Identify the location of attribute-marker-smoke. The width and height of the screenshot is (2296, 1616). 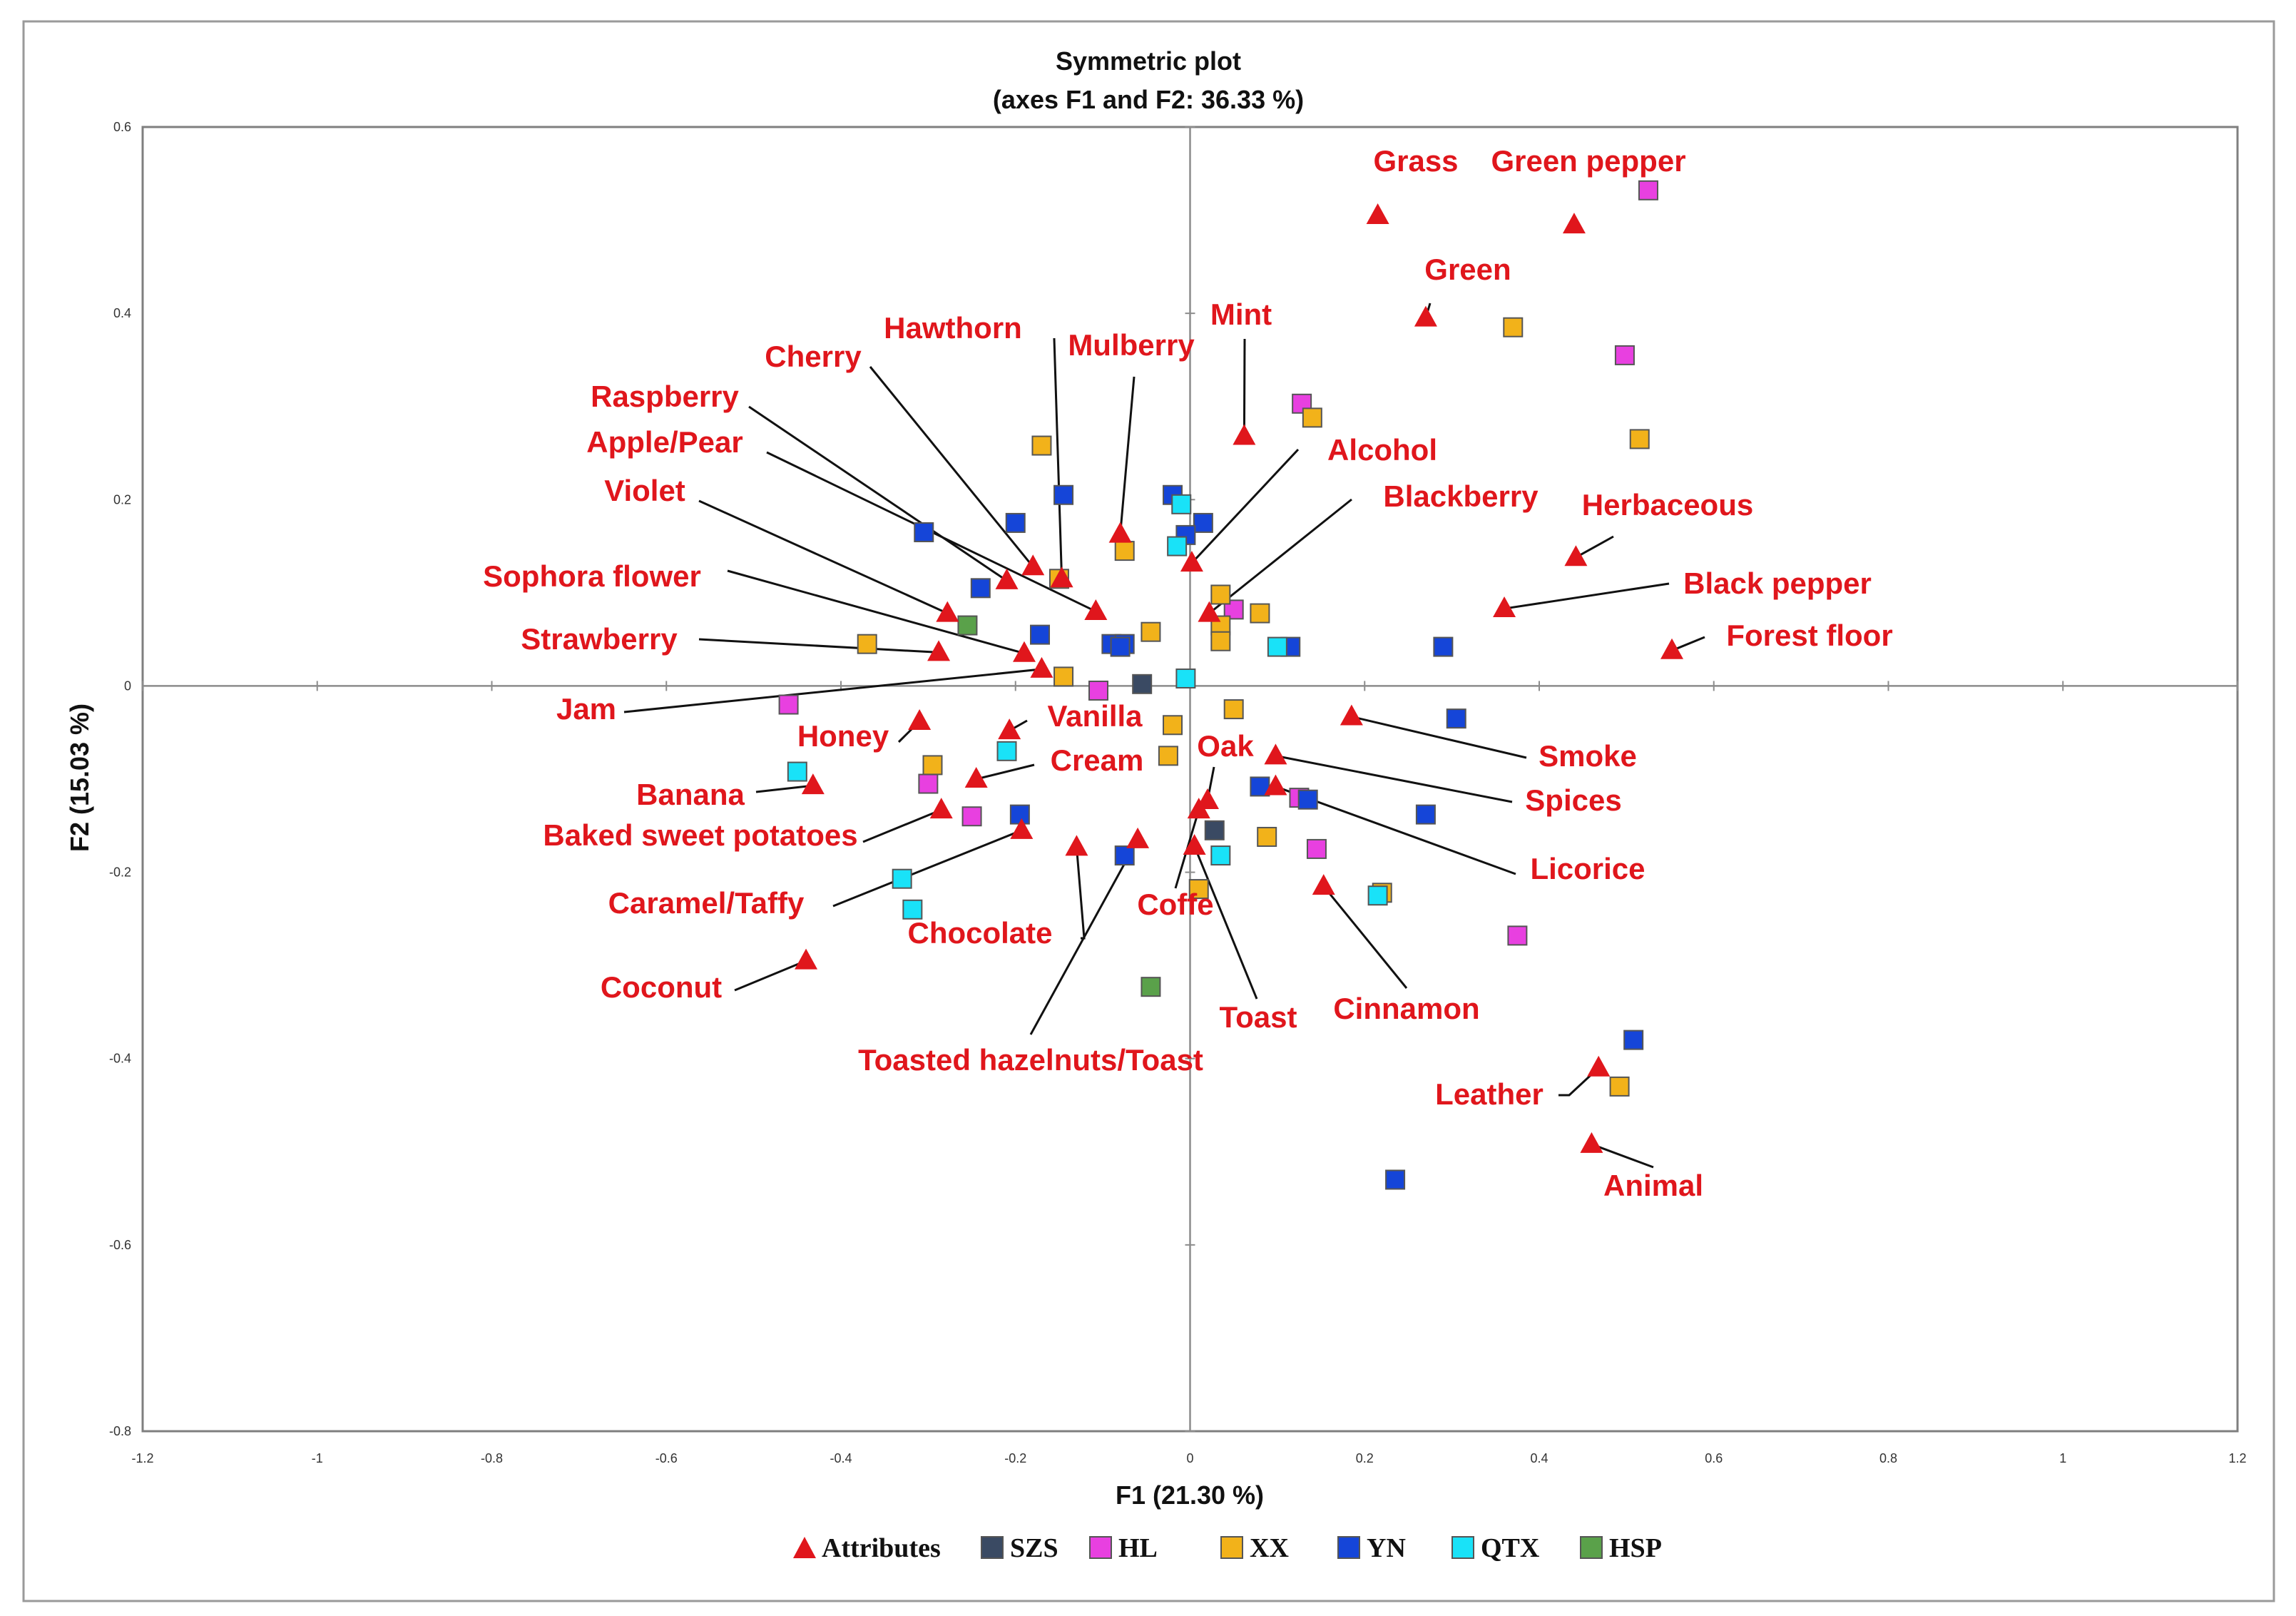
(1351, 715).